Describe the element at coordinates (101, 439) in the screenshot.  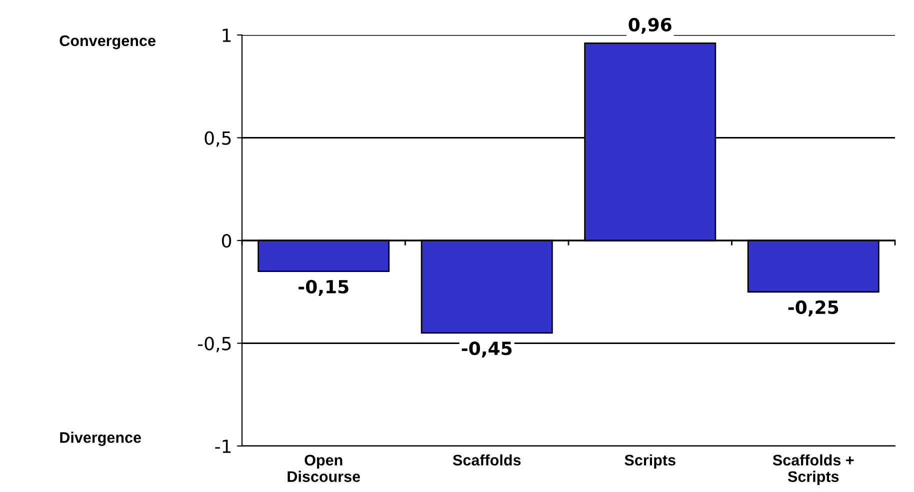
I see `text: Divergence` at that location.